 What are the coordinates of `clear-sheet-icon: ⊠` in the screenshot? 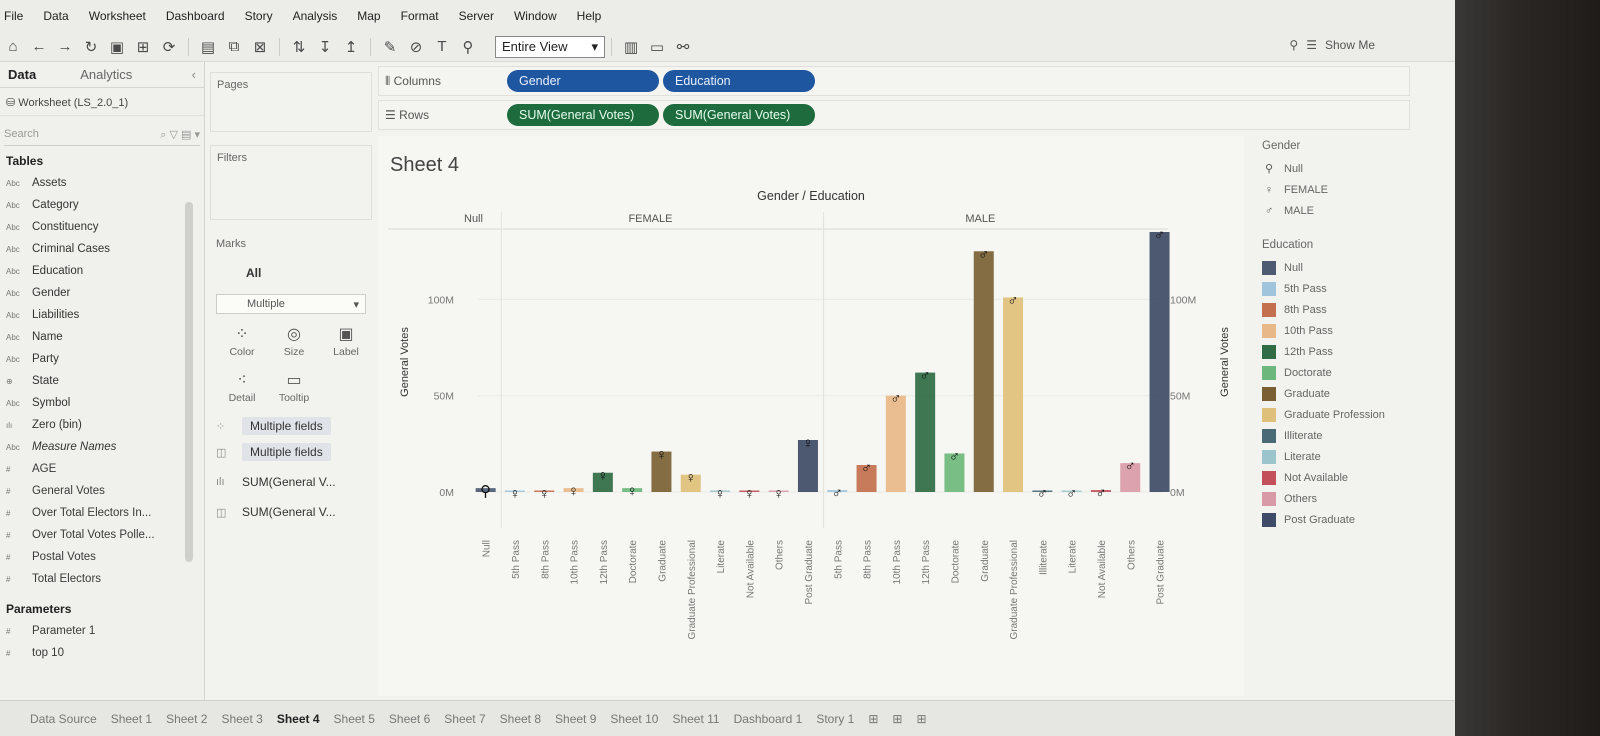 It's located at (260, 47).